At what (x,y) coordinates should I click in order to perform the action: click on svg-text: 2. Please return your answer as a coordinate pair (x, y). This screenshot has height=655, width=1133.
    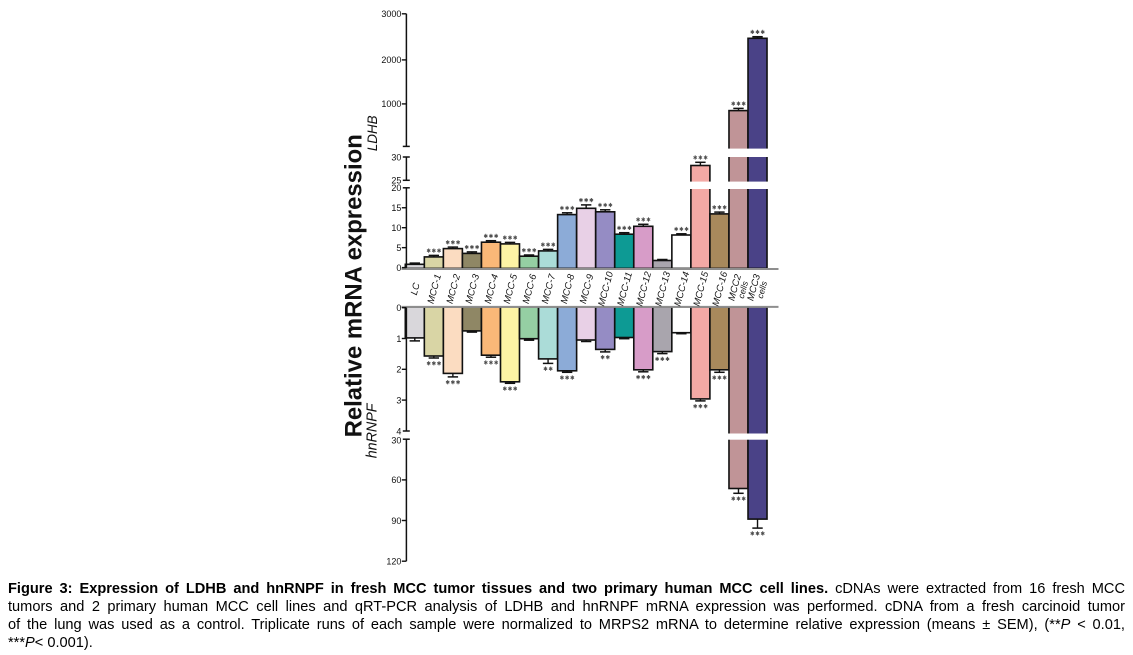
    Looking at the image, I should click on (398, 370).